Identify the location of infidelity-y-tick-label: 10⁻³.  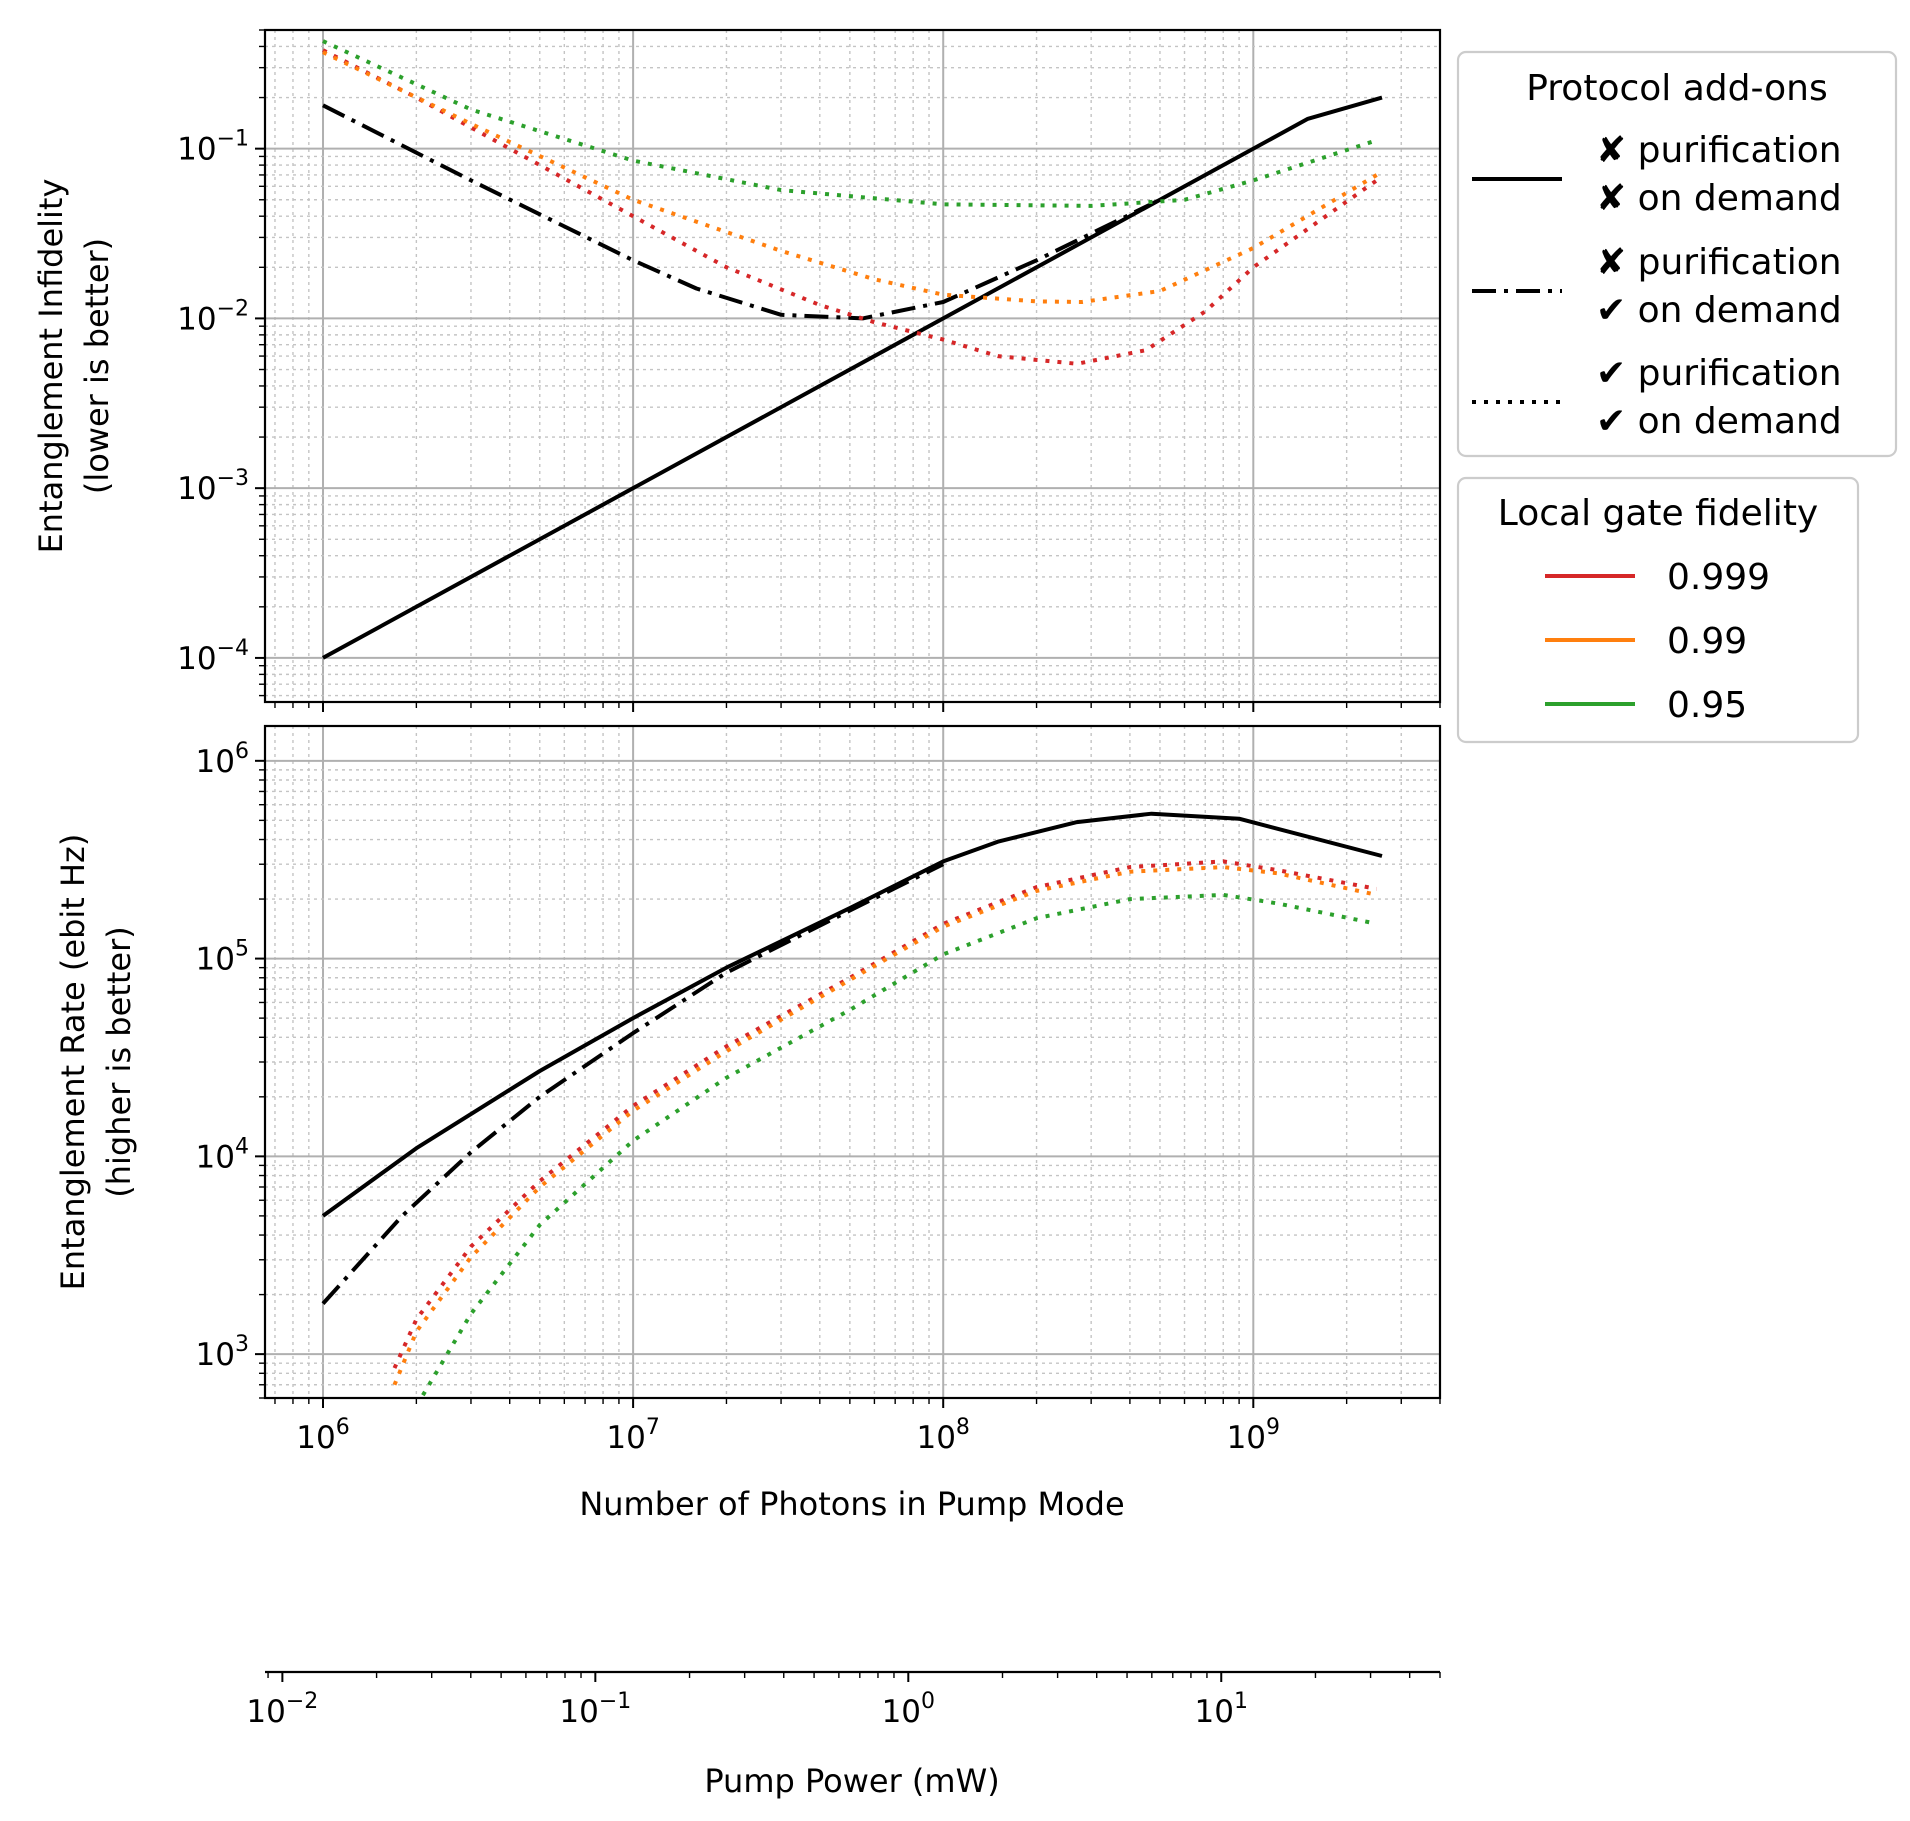
(213, 486).